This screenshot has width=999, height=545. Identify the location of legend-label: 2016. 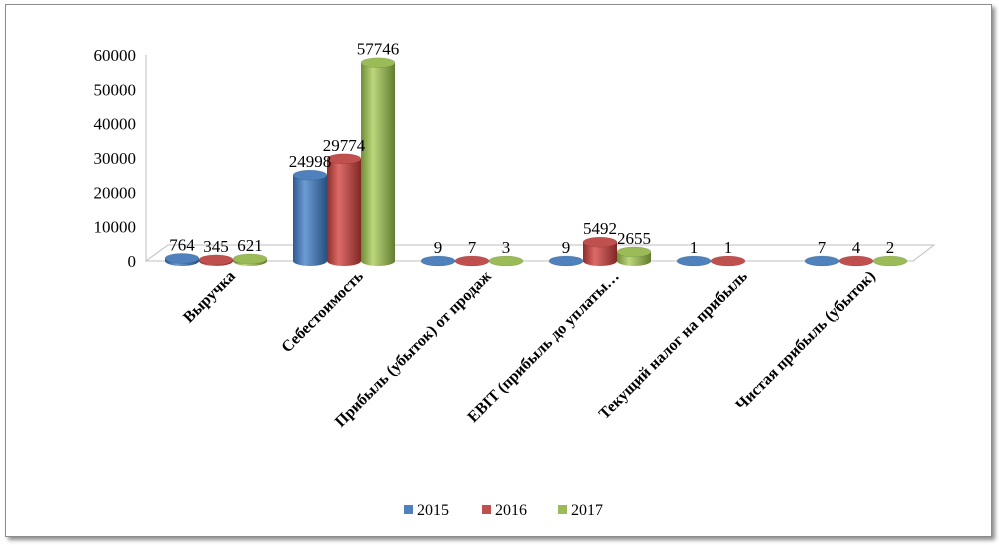
(511, 510).